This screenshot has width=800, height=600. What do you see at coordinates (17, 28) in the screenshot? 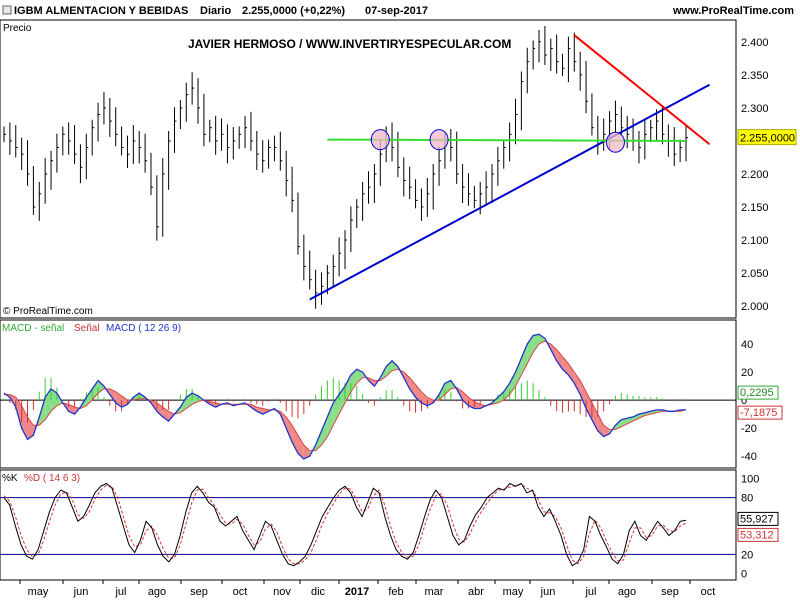
I see `price-panel-label: Precio` at bounding box center [17, 28].